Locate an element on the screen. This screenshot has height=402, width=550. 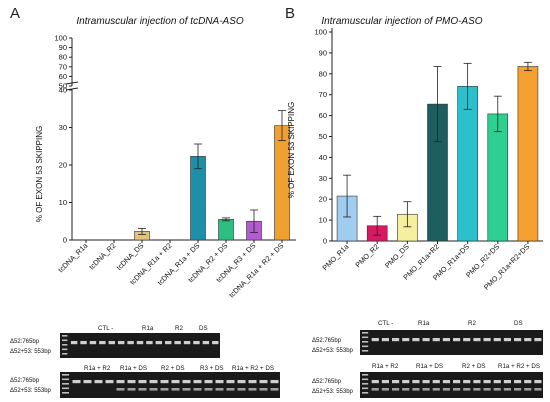
chart-b-ticks: 0 10 20 30 40 50 60 70 80 90 100 is located at coordinates (323, 137).